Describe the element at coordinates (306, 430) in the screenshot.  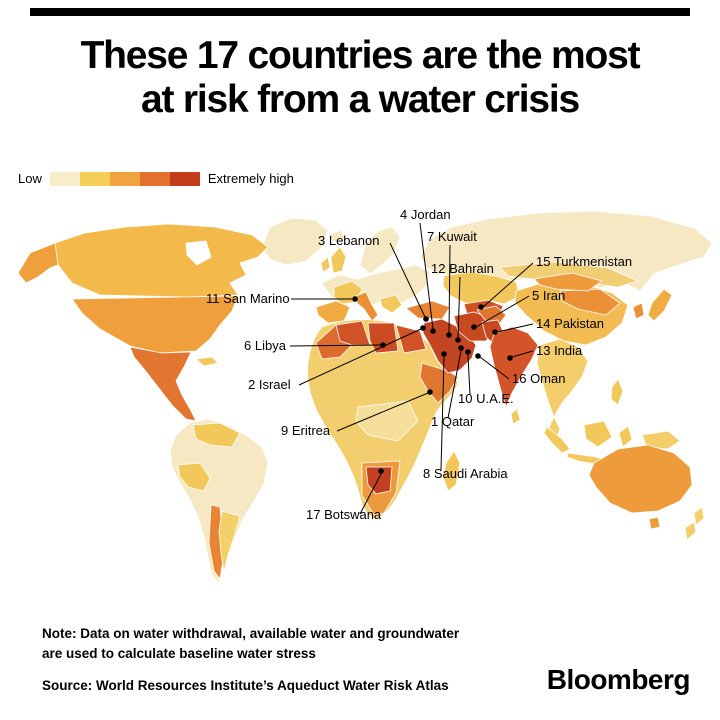
I see `map-label-eritrea: 9 Eritrea` at that location.